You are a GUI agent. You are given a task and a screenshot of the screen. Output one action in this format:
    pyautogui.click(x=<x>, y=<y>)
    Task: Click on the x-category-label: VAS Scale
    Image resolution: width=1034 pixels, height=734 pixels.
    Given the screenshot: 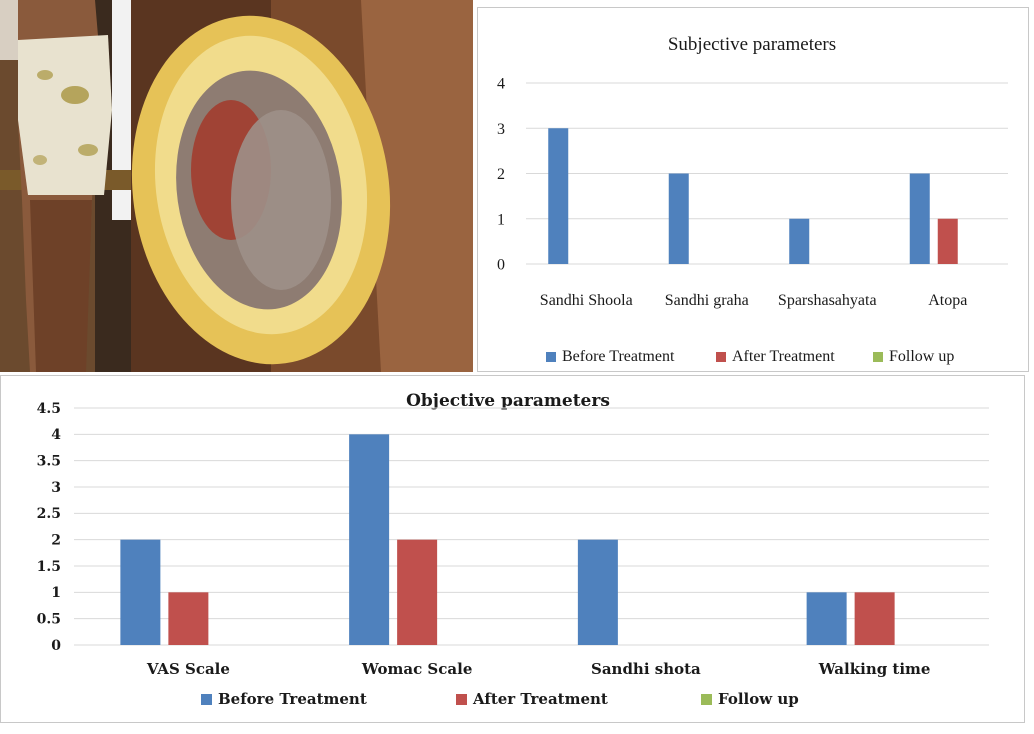 What is the action you would take?
    pyautogui.click(x=188, y=669)
    